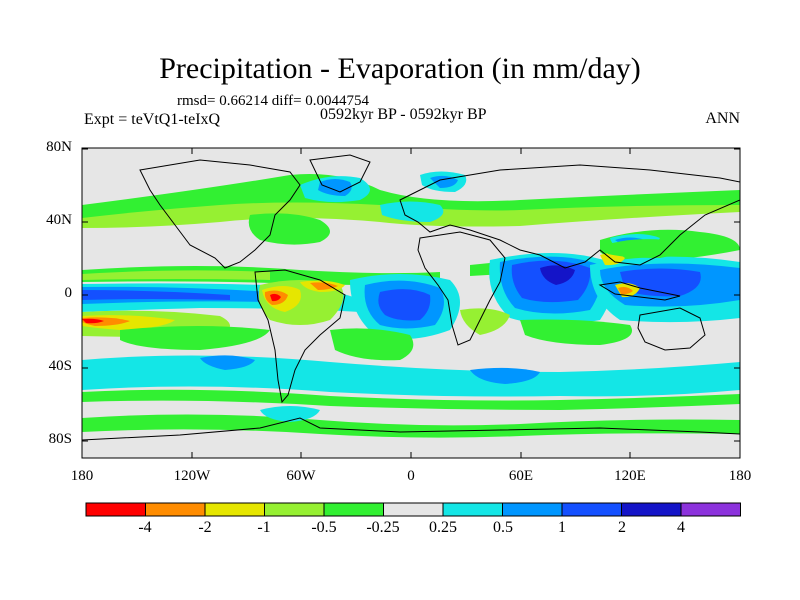  I want to click on lon-label-120w: 120W, so click(192, 476).